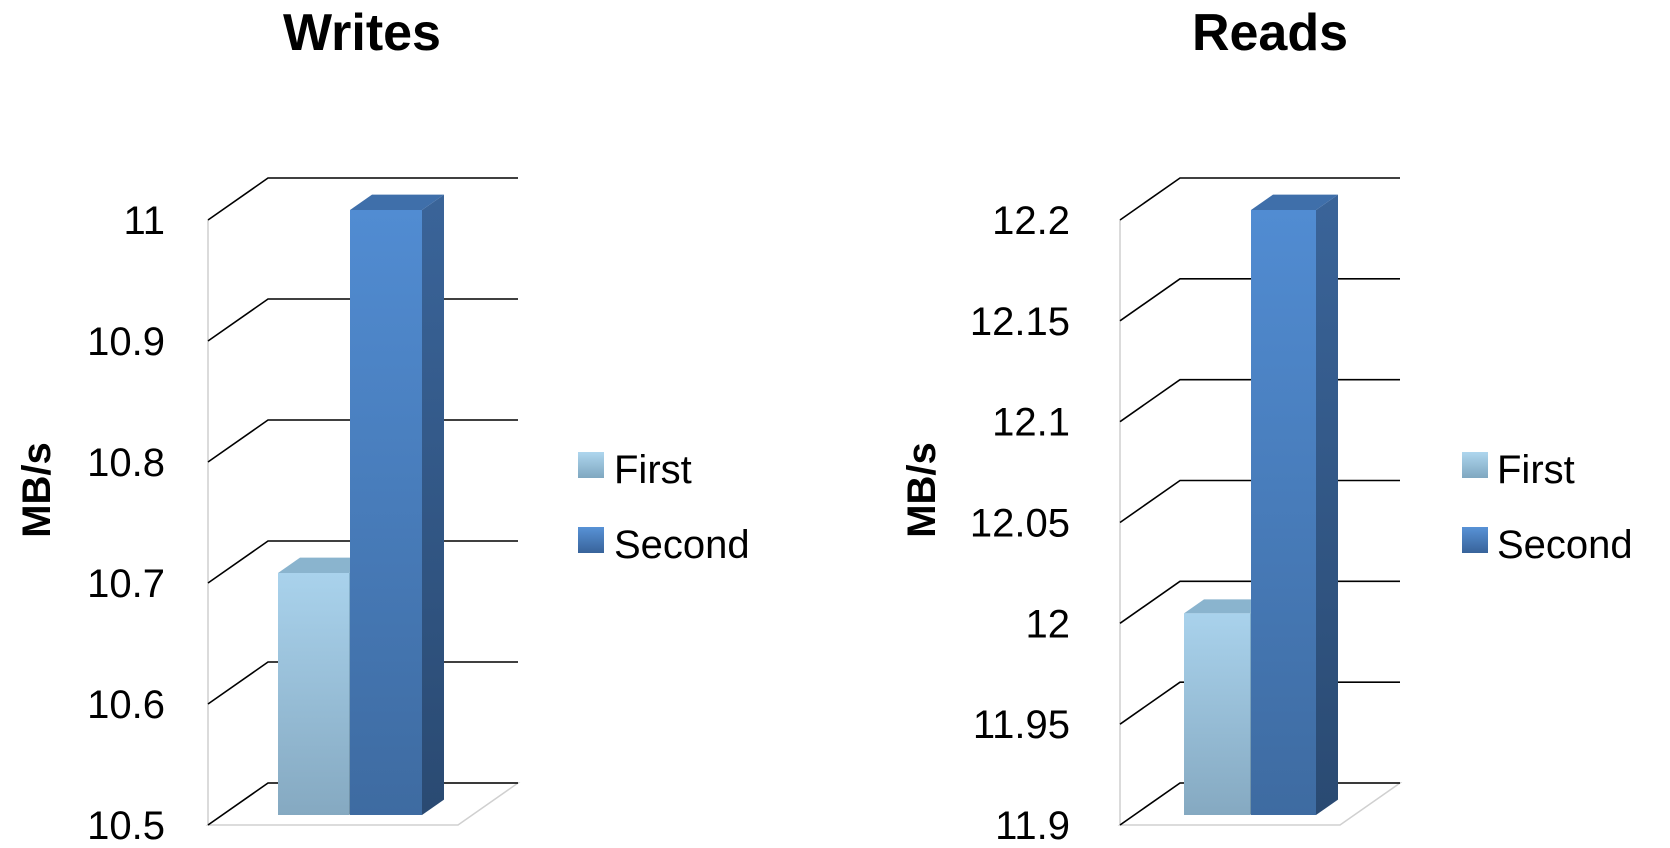 The height and width of the screenshot is (848, 1670). What do you see at coordinates (1020, 524) in the screenshot?
I see `y-tick-label: 12.05` at bounding box center [1020, 524].